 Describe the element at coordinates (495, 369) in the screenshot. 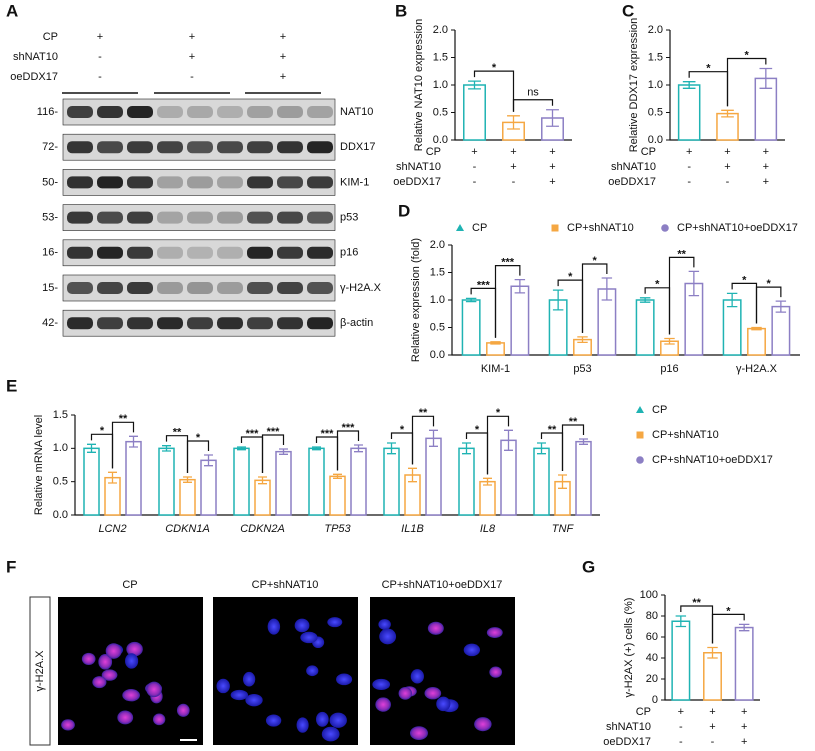

I see `x-tick-label: KIM-1` at that location.